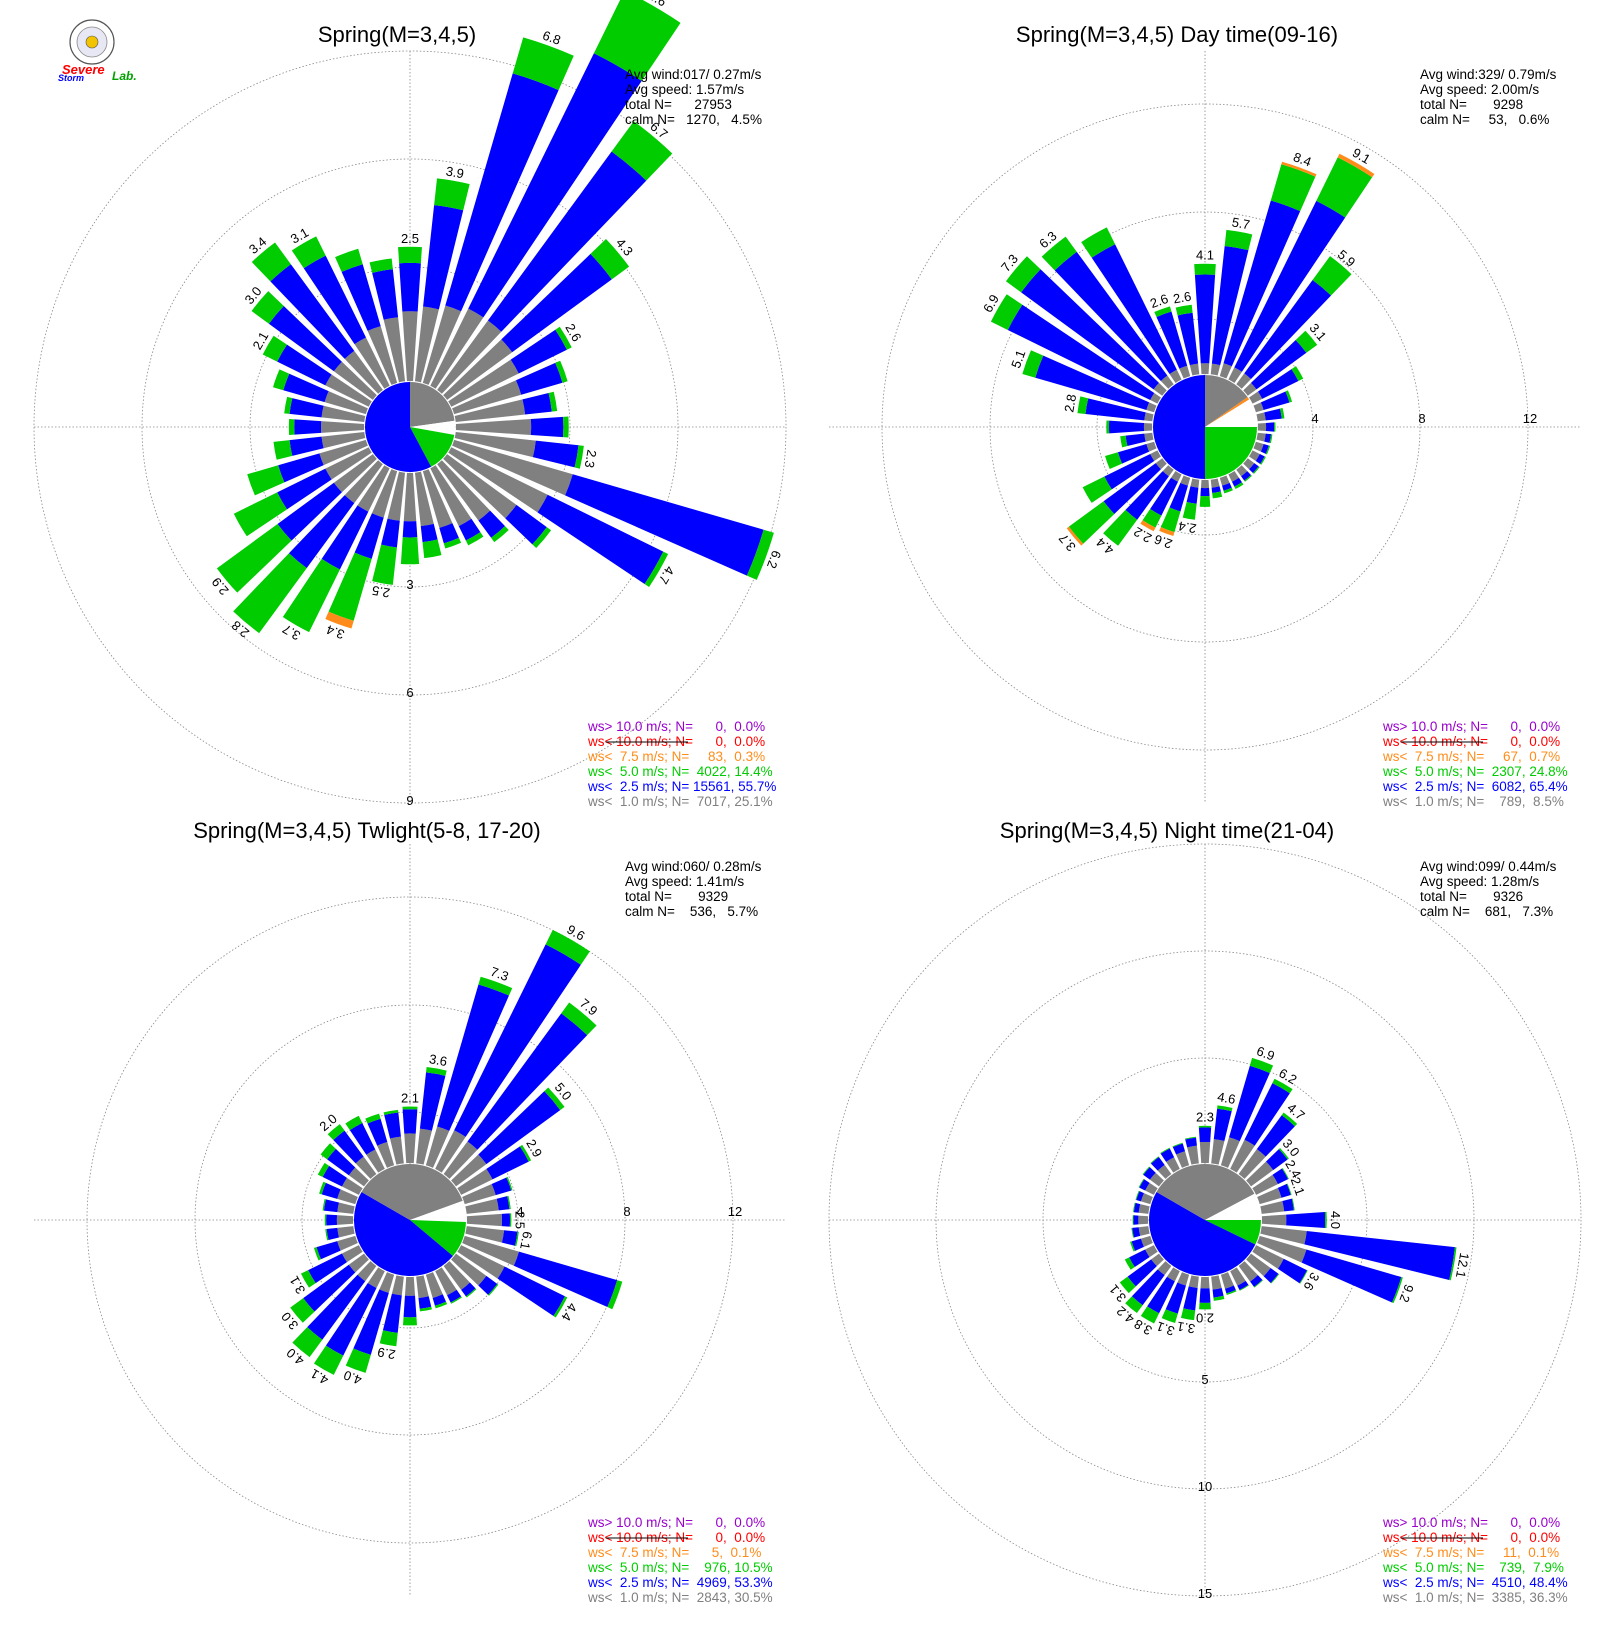 The image size is (1620, 1640). I want to click on petal-percent-label: 3.1, so click(1165, 1329).